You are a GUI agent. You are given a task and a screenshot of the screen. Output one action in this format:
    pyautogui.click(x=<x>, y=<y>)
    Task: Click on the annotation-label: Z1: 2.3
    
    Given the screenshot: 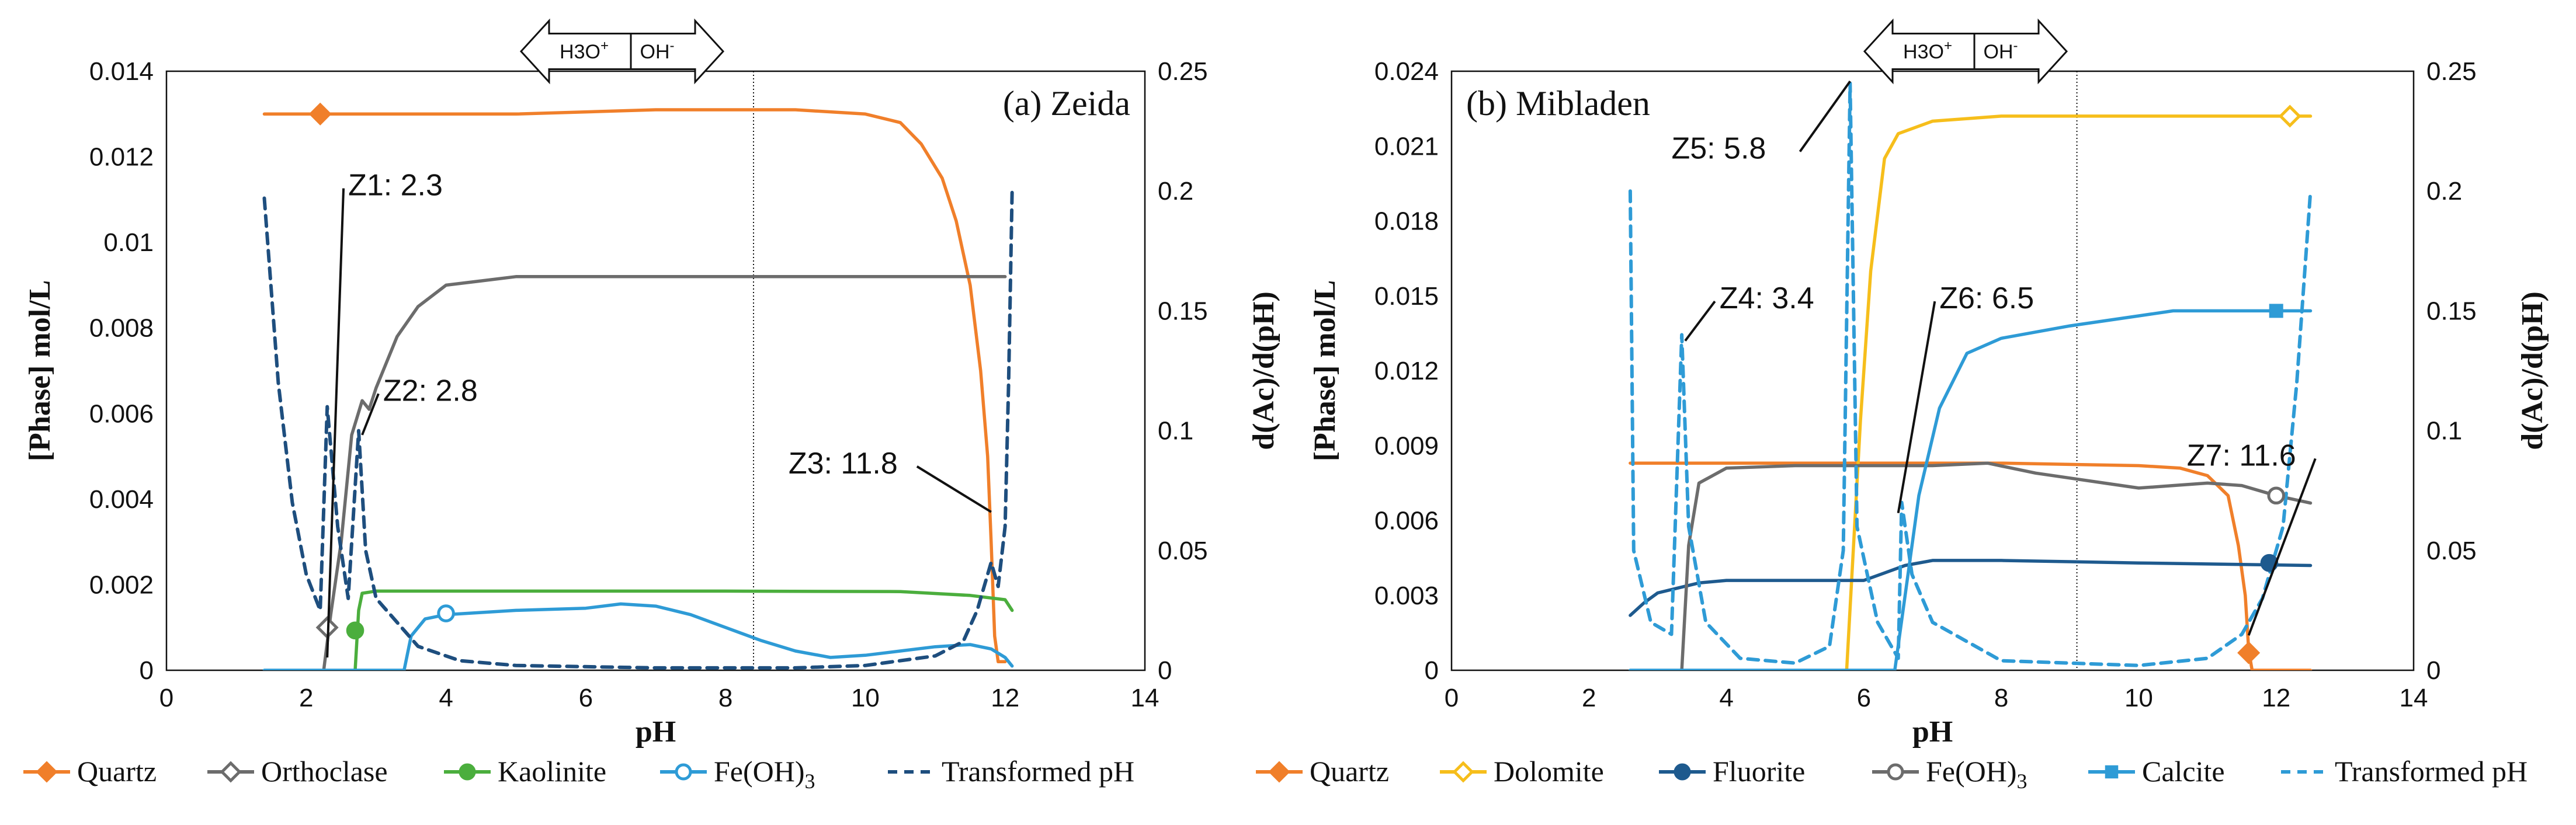 What is the action you would take?
    pyautogui.click(x=395, y=186)
    